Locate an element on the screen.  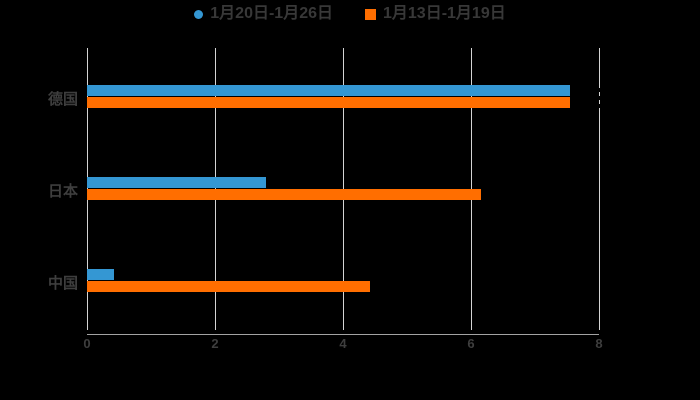
legend-item-series-2: 1月13日-1月19日 is located at coordinates (435, 14).